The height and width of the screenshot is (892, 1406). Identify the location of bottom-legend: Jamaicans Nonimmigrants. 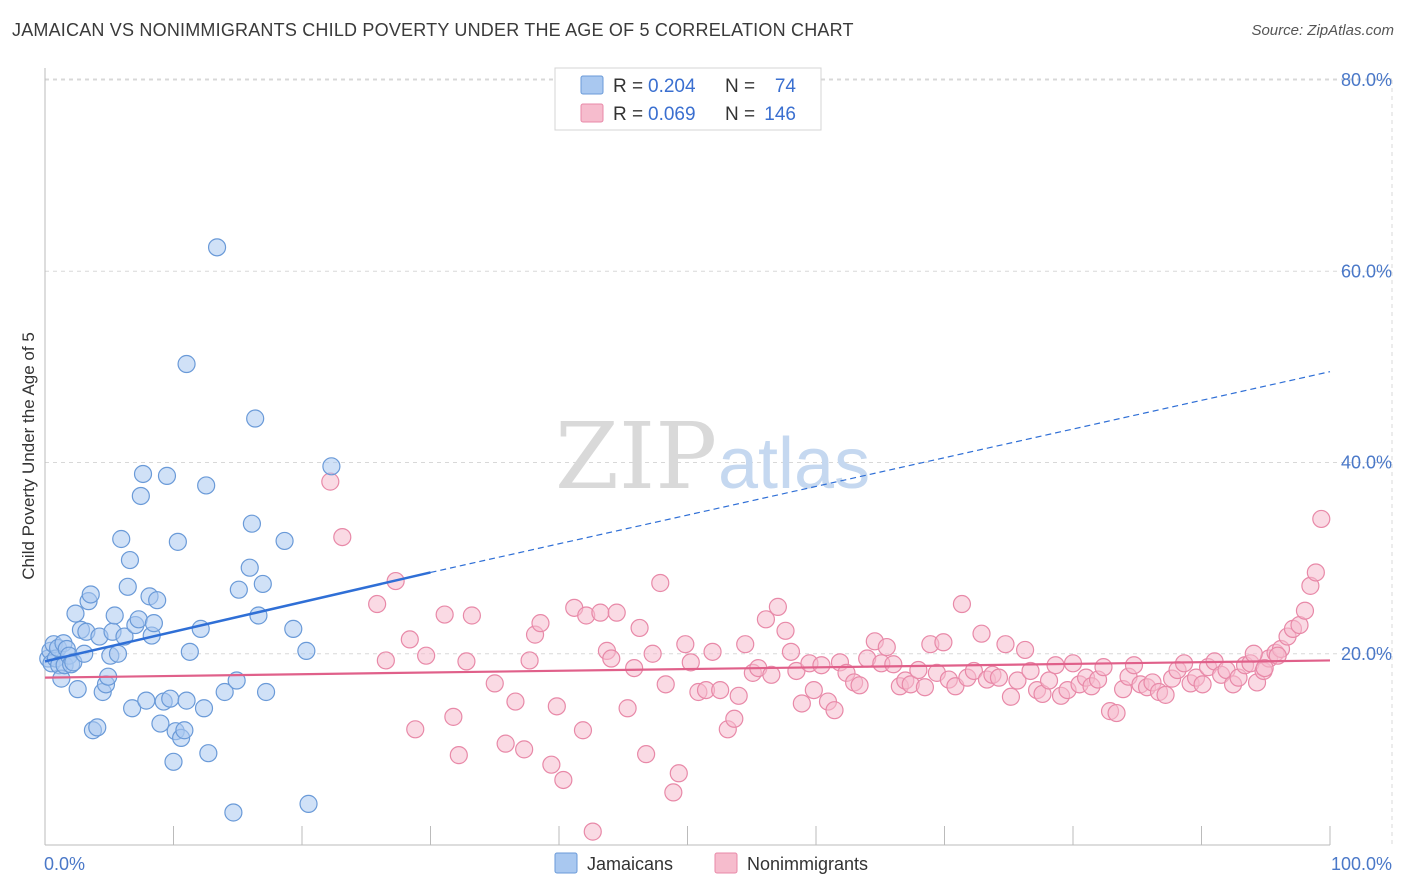
(711, 863).